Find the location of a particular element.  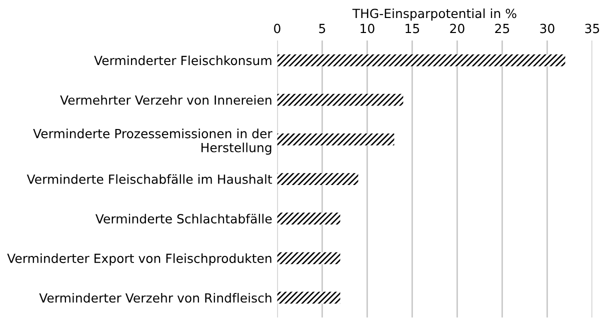

x-tick-label: 10 is located at coordinates (367, 29).